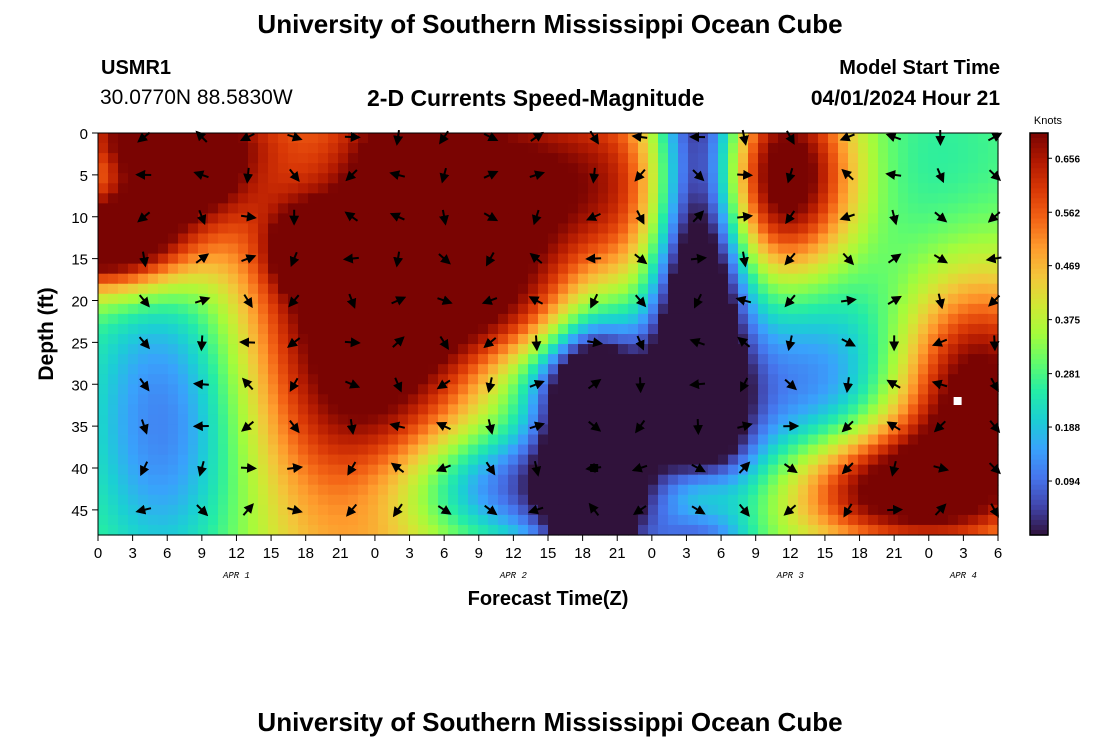 This screenshot has width=1100, height=750. What do you see at coordinates (513, 553) in the screenshot?
I see `x-tick-label: 12` at bounding box center [513, 553].